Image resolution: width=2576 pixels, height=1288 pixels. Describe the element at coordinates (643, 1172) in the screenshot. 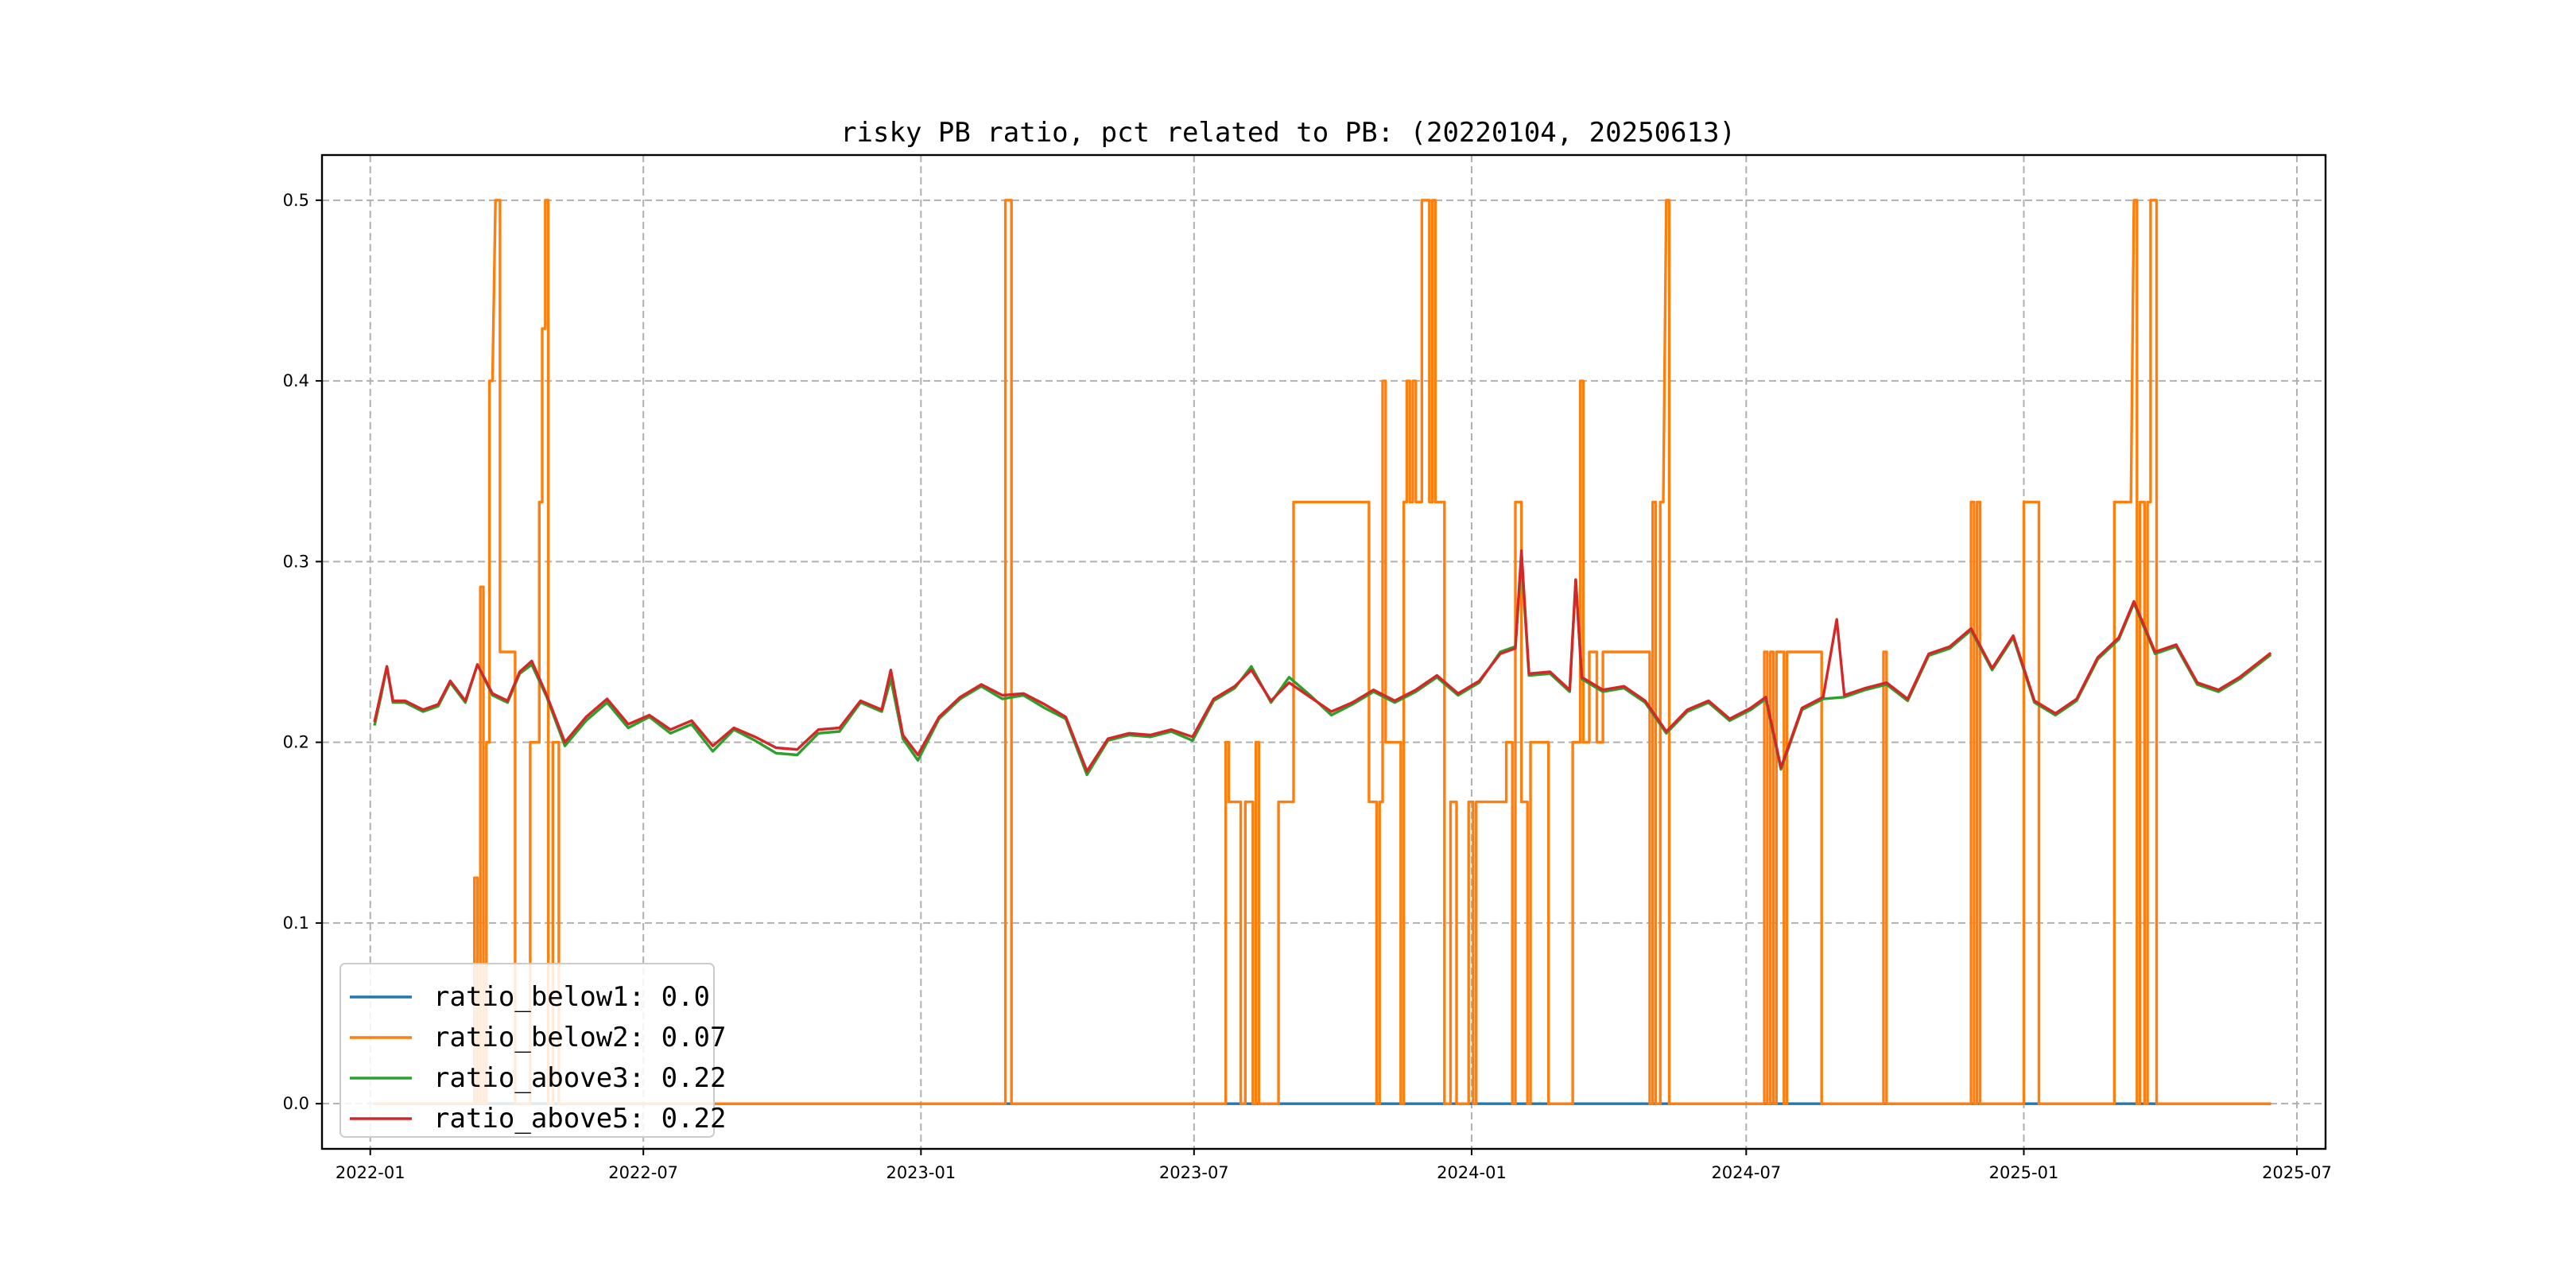

I see `x-tick-label: 2022-07` at that location.